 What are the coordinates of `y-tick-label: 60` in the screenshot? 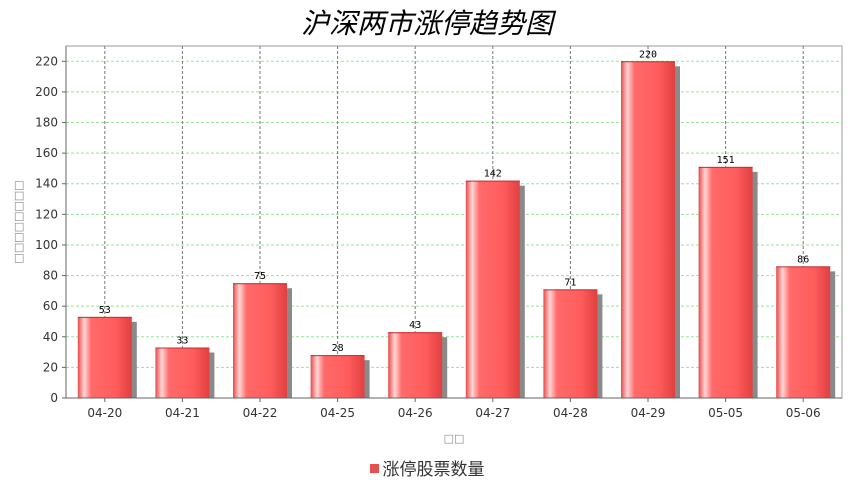 It's located at (50, 306).